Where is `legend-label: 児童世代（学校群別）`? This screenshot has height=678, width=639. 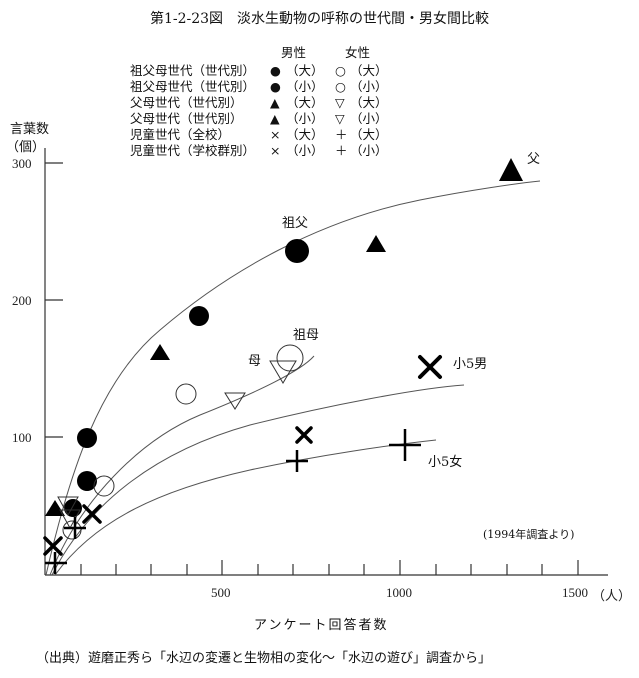
legend-label: 児童世代（学校群別） is located at coordinates (193, 150).